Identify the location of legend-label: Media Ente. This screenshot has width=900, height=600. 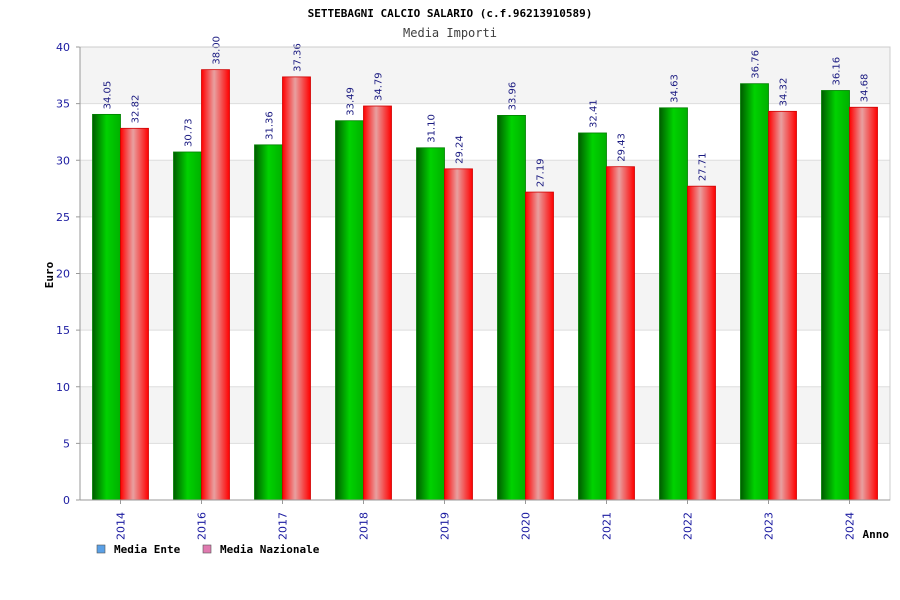
(147, 549).